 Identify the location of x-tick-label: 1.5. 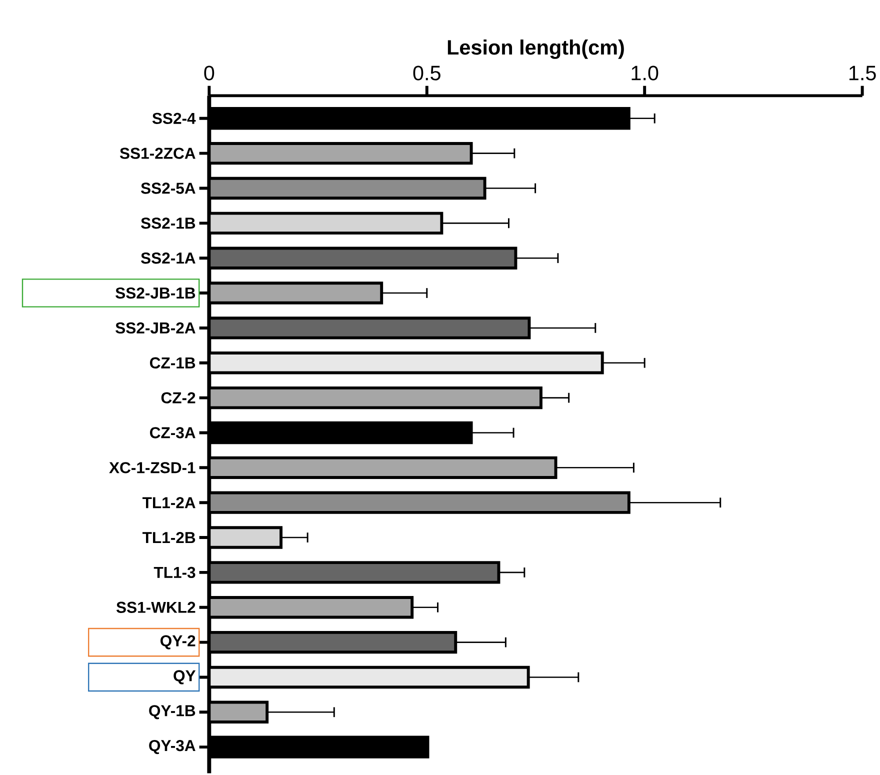
(862, 73).